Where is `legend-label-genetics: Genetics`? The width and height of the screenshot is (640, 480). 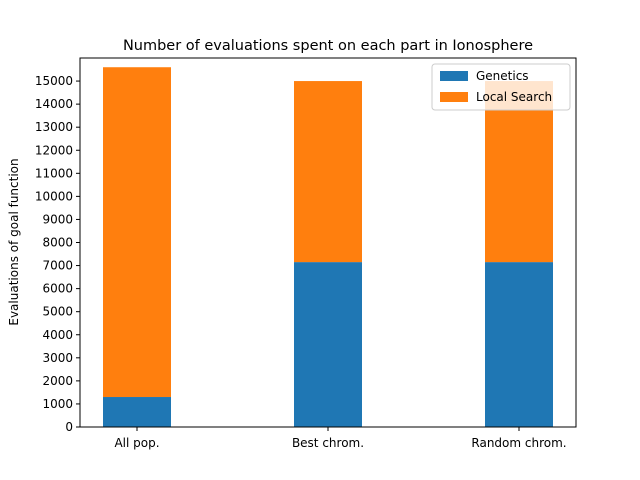 legend-label-genetics: Genetics is located at coordinates (502, 76).